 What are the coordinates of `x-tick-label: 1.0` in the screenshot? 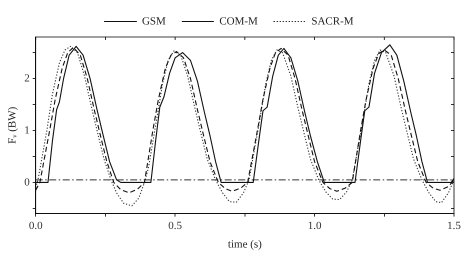 It's located at (315, 226).